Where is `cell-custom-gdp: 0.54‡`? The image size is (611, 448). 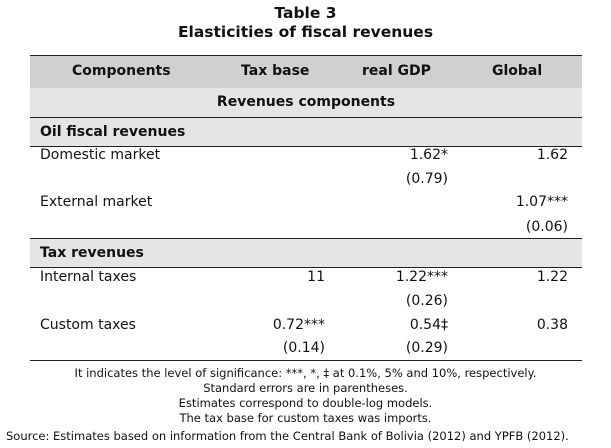
cell-custom-gdp: 0.54‡ is located at coordinates (428, 325).